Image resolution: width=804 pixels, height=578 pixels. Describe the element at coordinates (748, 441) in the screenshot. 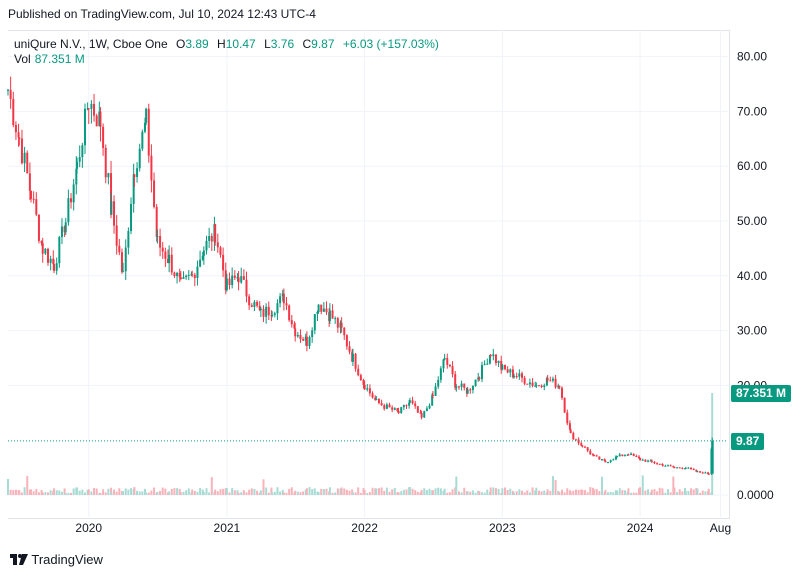

I see `last-price-tag: 9.87` at that location.